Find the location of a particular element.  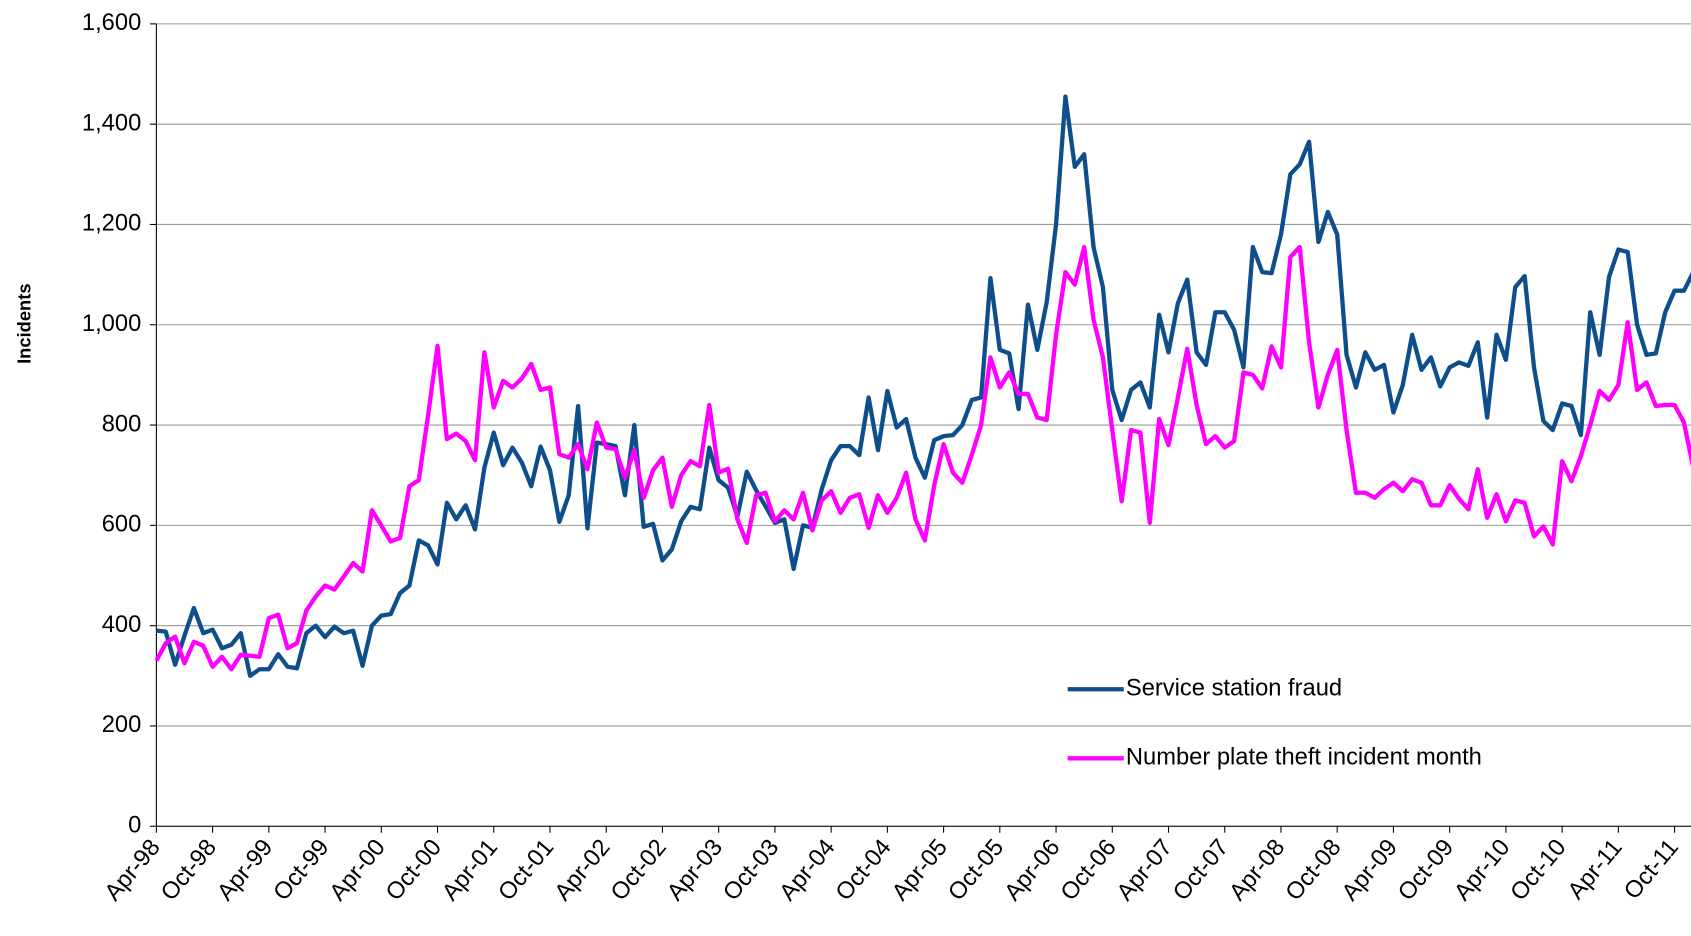

y-tick-label: 0 is located at coordinates (134, 826).